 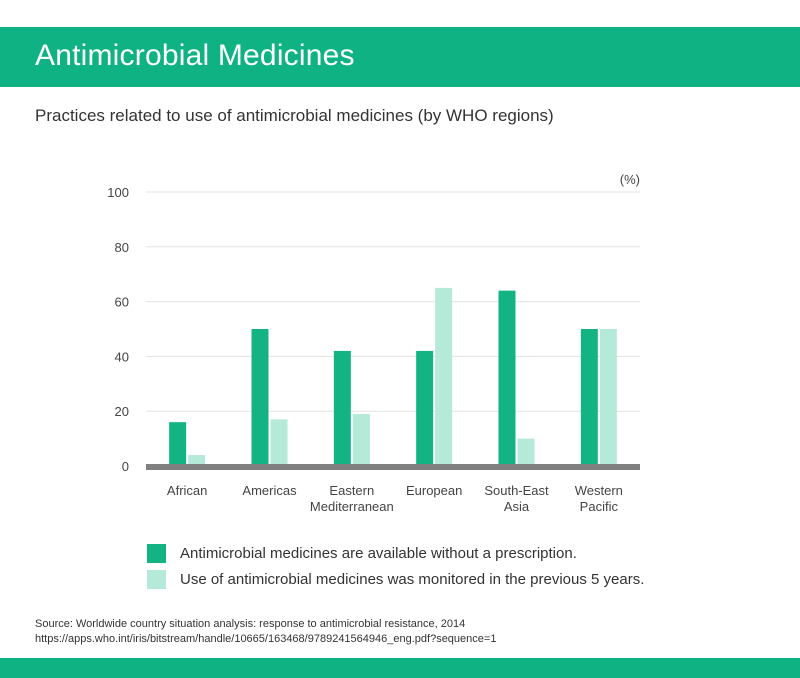 I want to click on y-tick-label: 80, so click(x=122, y=247).